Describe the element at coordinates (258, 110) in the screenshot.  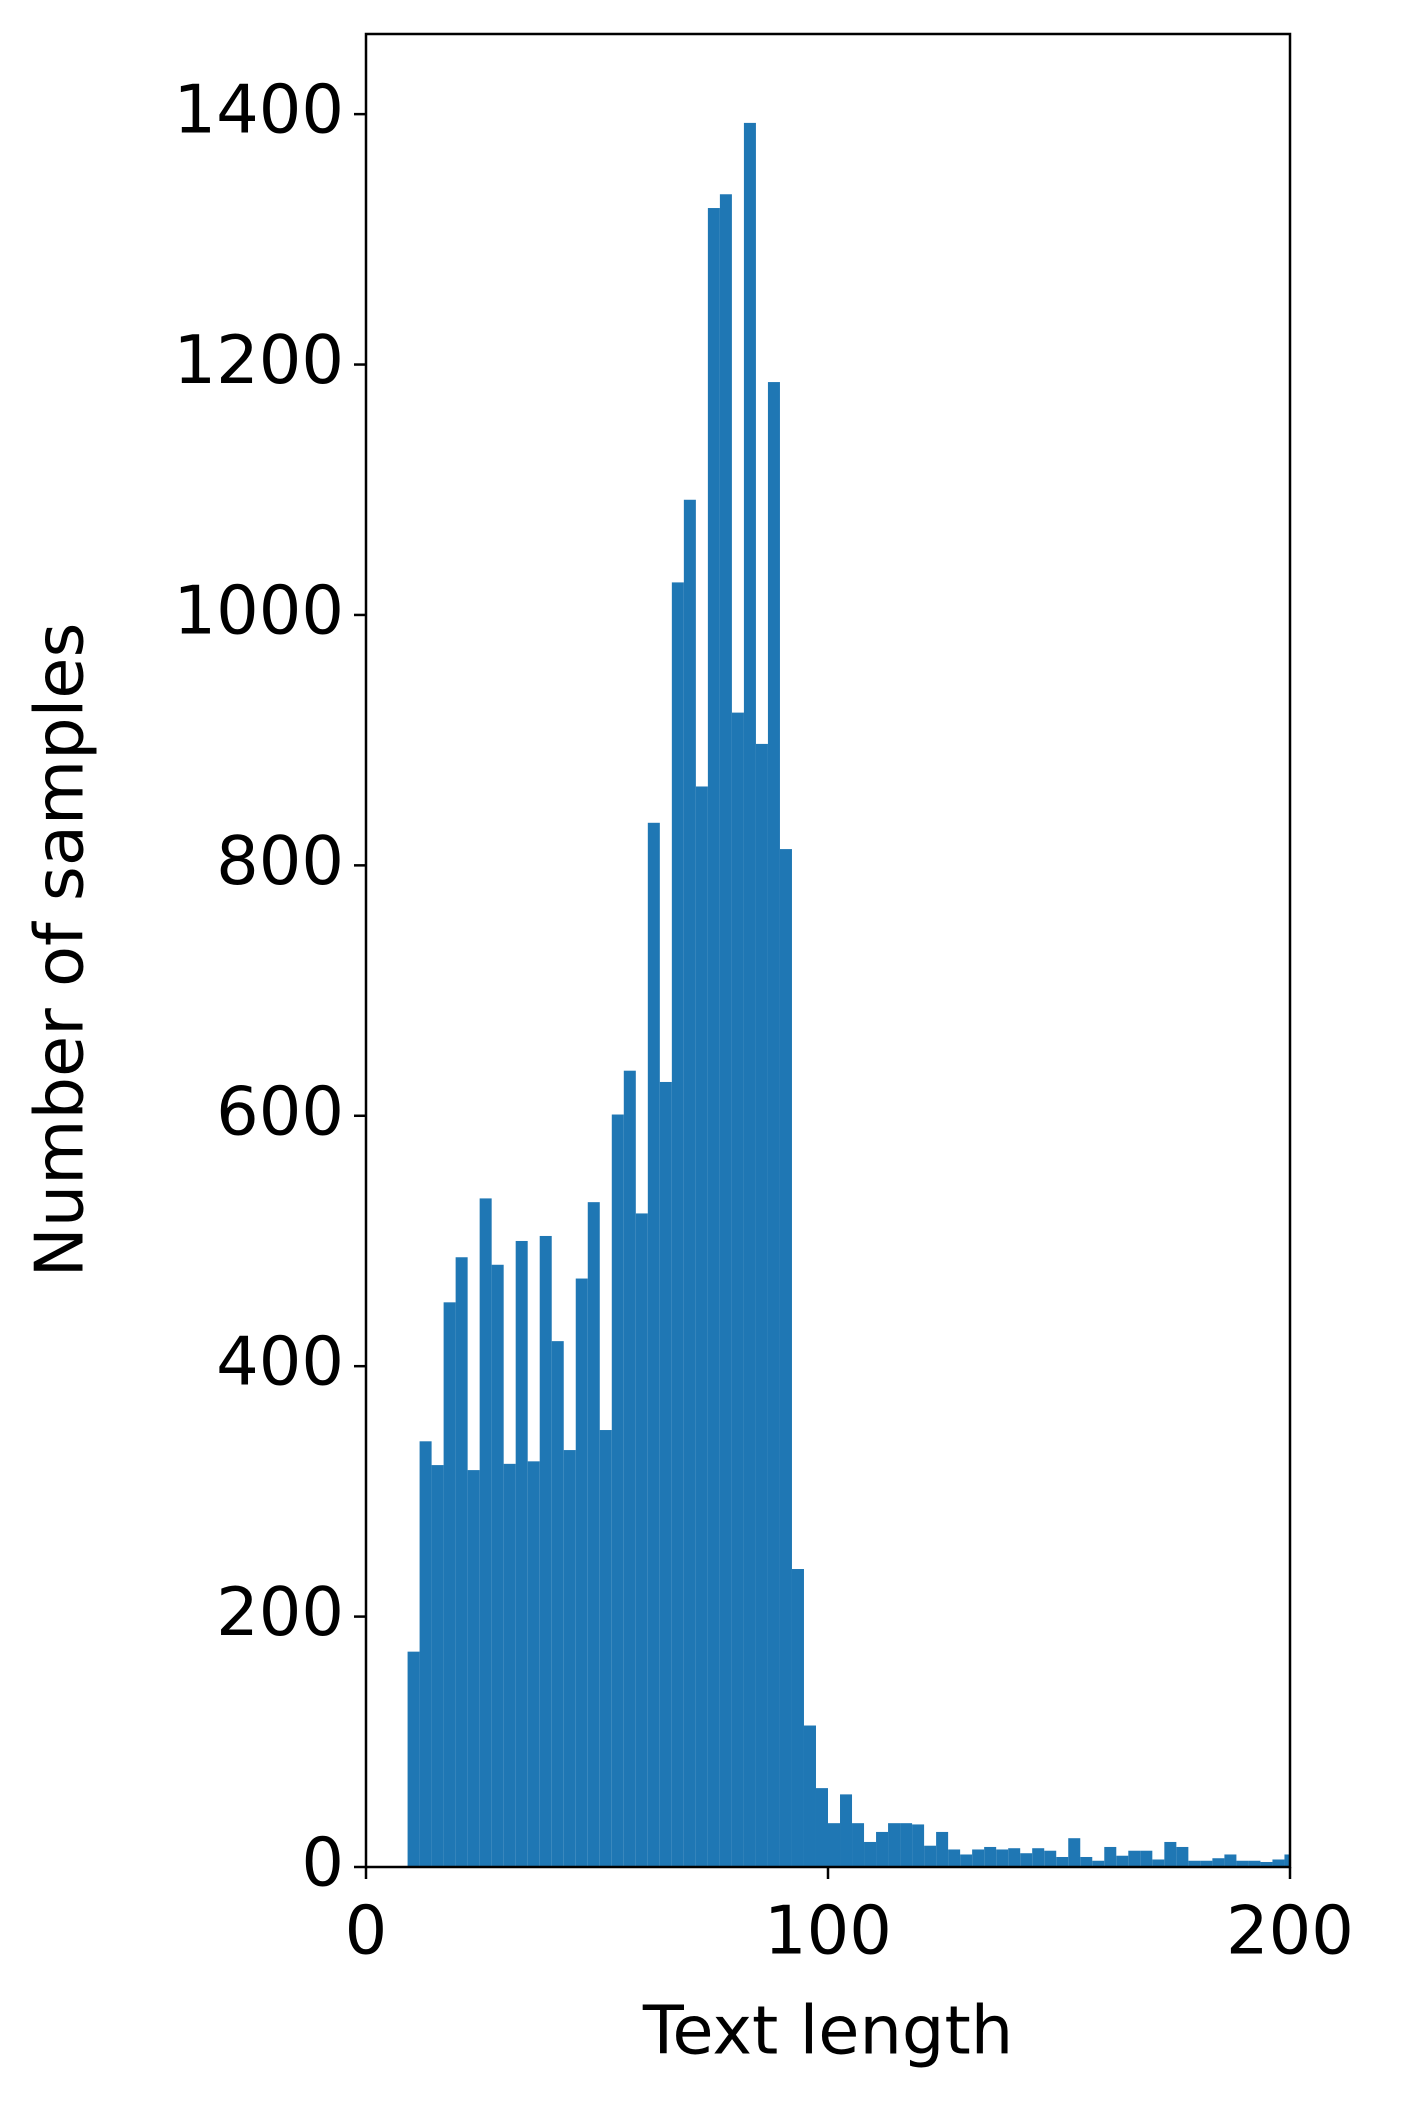
I see `y-tick-label: 1400` at that location.